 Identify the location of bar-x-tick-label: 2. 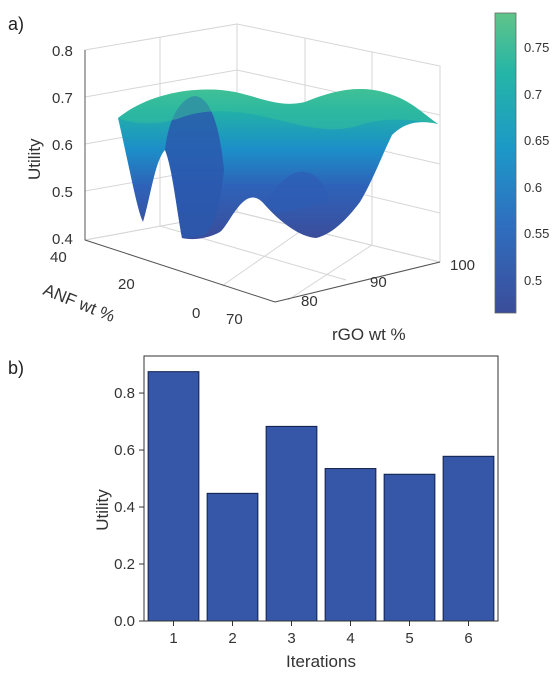
(232, 638).